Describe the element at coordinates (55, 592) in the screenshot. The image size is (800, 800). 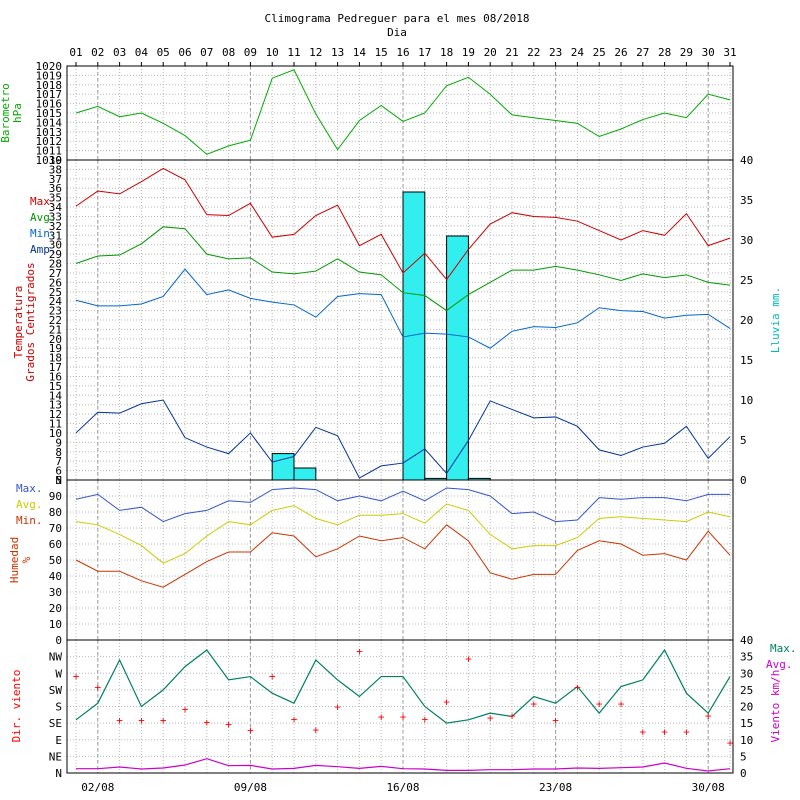
I see `humidity-tick-label: 30` at that location.